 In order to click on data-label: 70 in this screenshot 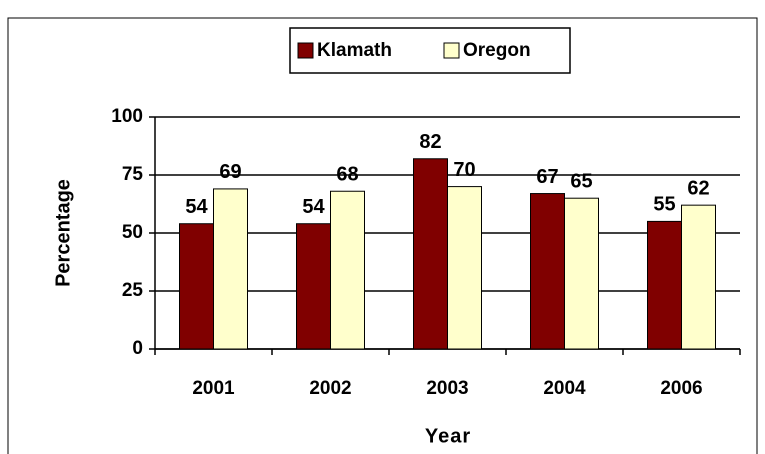, I will do `click(464, 170)`.